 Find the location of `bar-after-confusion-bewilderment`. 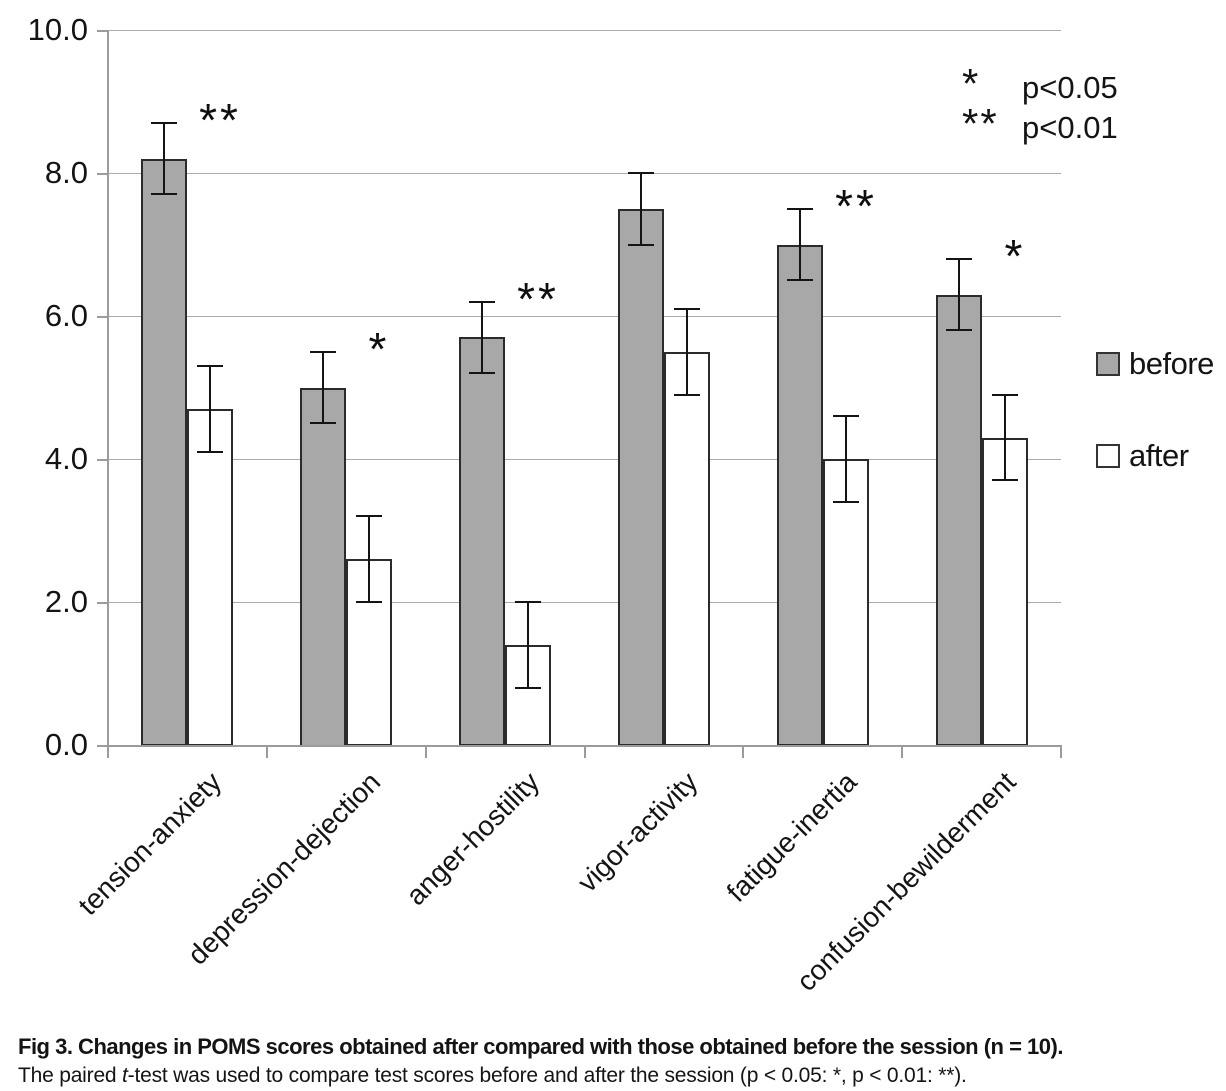

bar-after-confusion-bewilderment is located at coordinates (1005, 592).